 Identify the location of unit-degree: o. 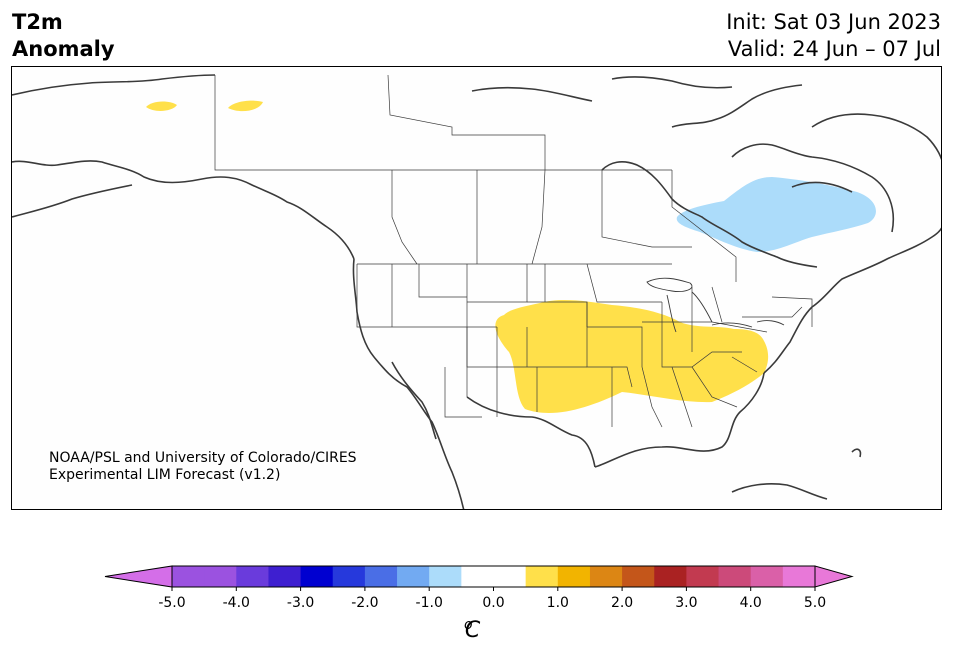
(468, 625).